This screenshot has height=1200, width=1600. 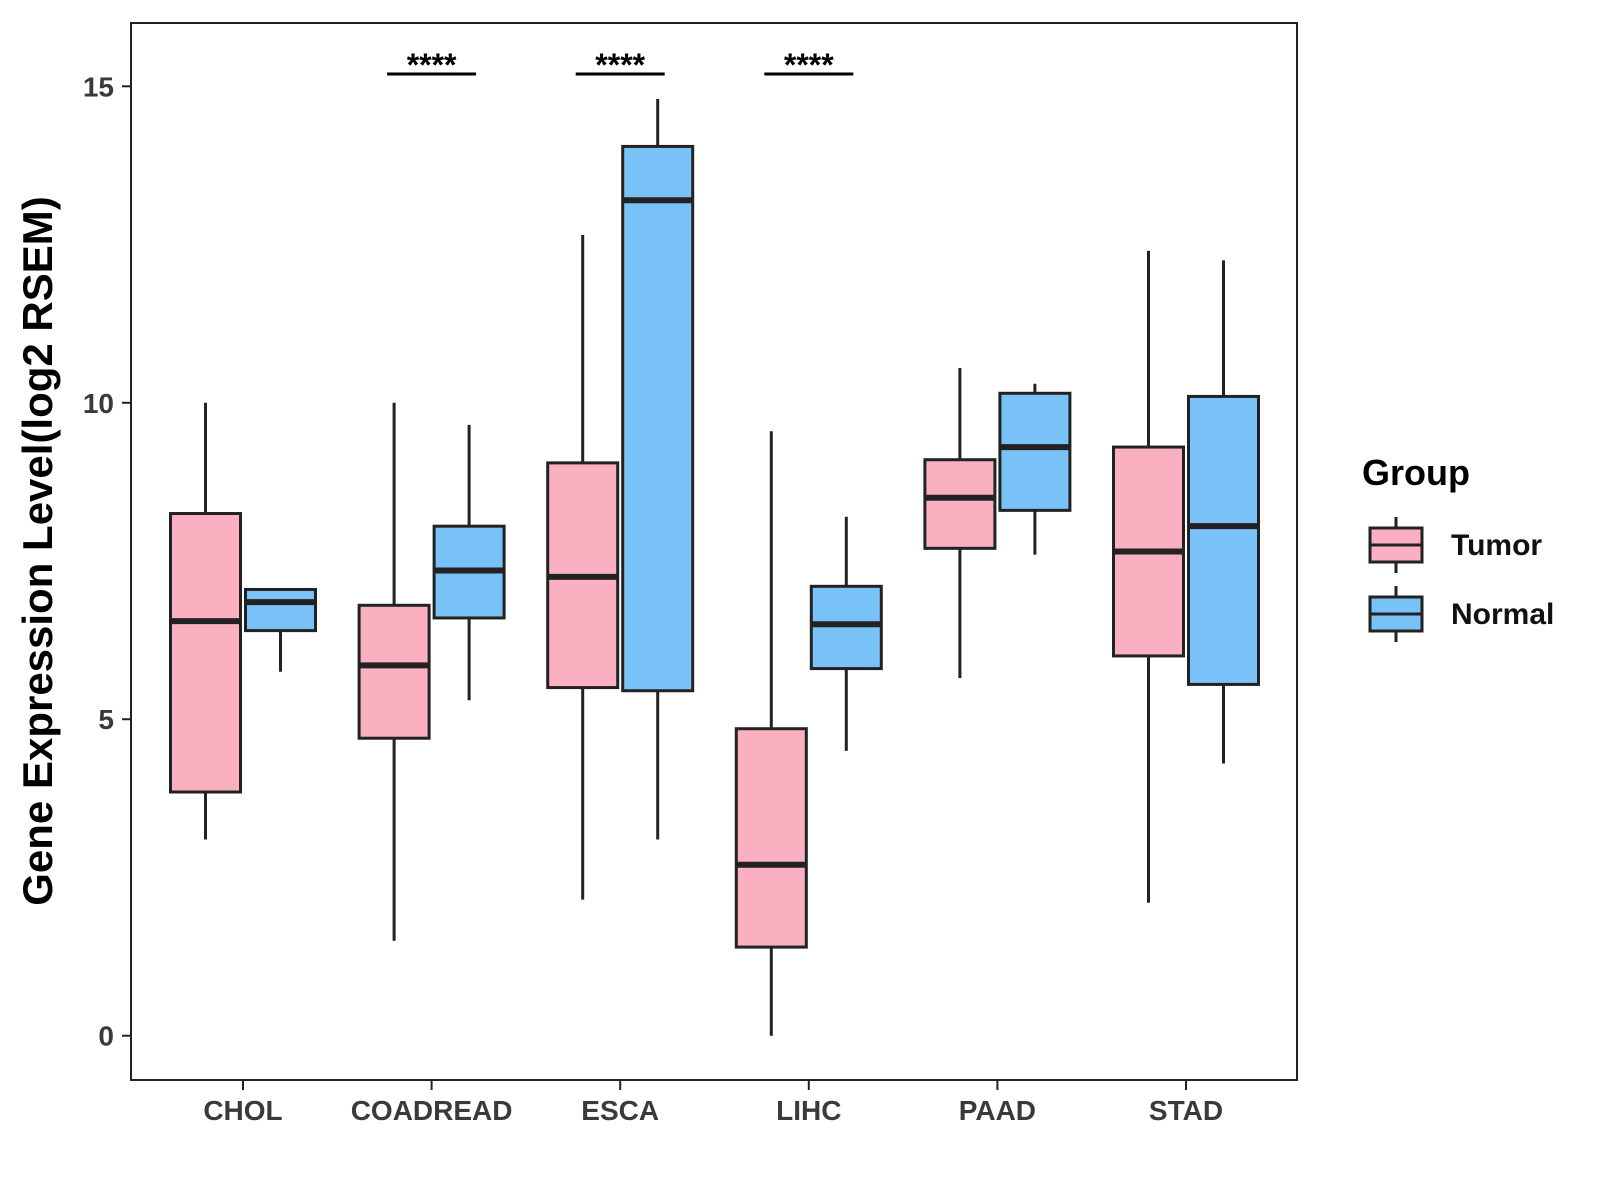 What do you see at coordinates (620, 1110) in the screenshot?
I see `x-tick-label: ESCA` at bounding box center [620, 1110].